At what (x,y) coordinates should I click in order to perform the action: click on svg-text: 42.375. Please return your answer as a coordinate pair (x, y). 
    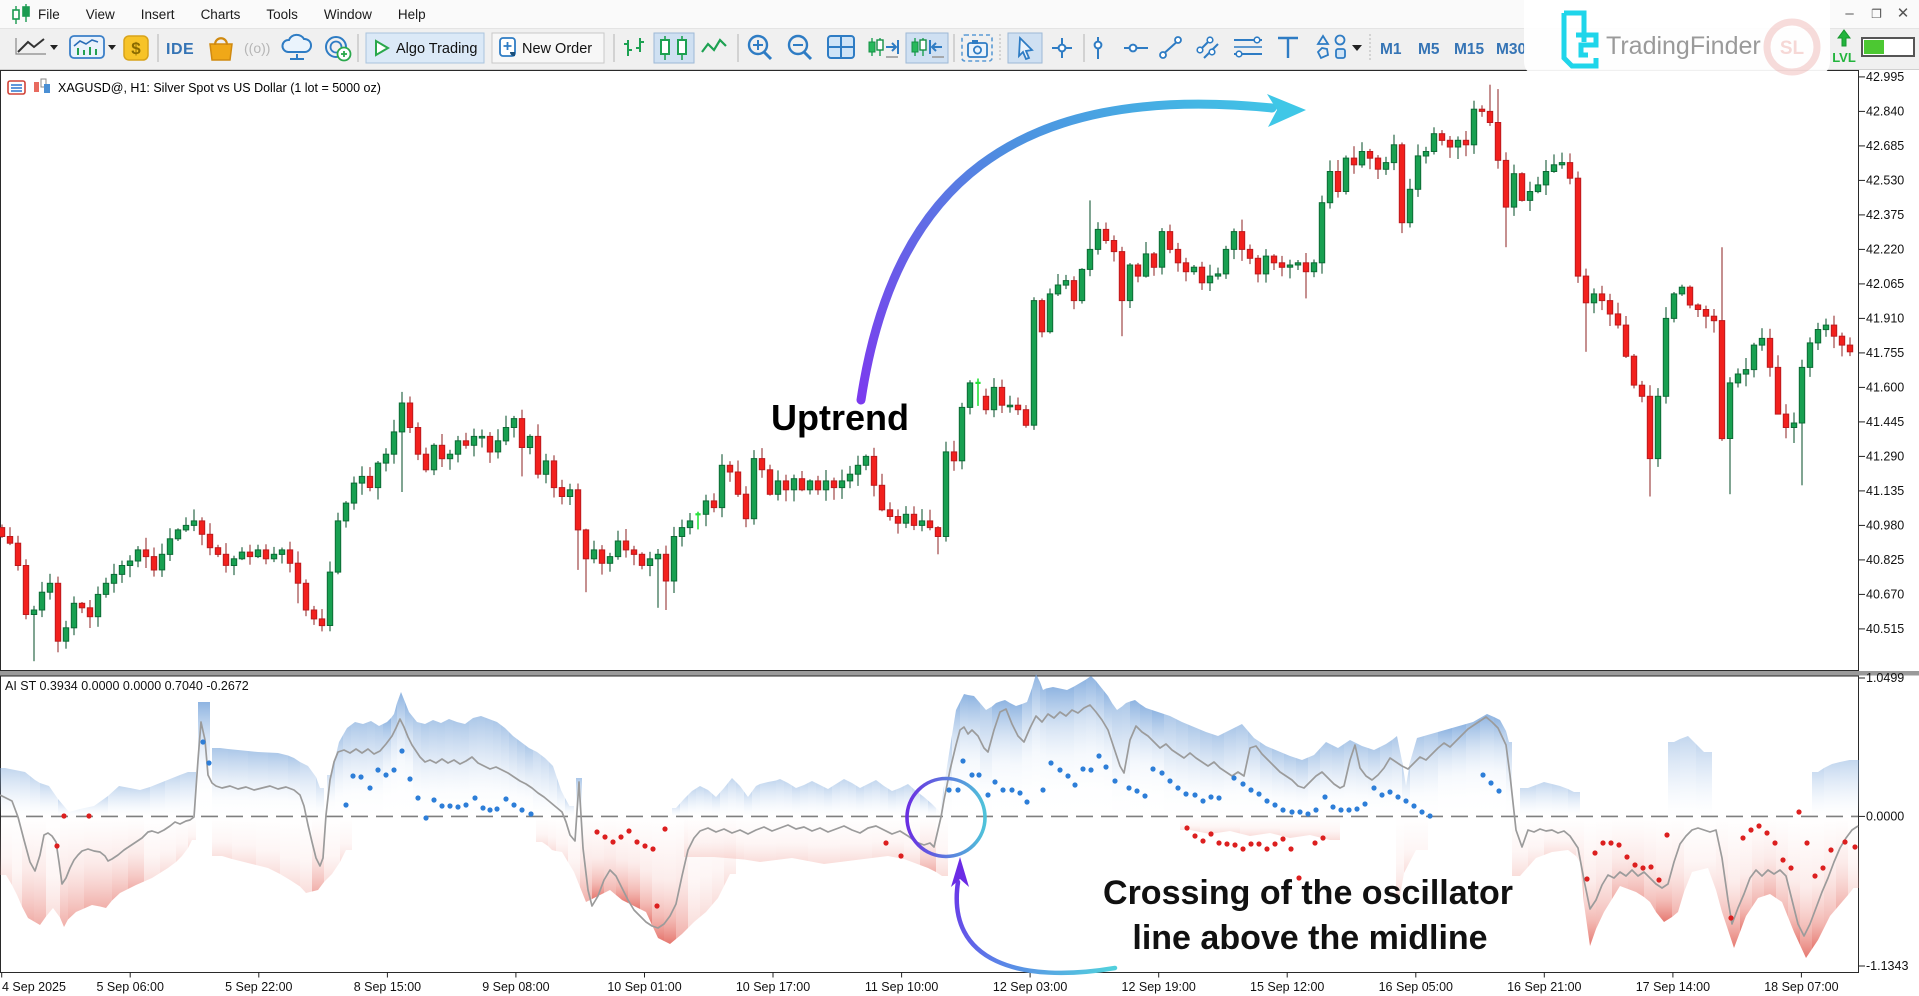
    Looking at the image, I should click on (1885, 215).